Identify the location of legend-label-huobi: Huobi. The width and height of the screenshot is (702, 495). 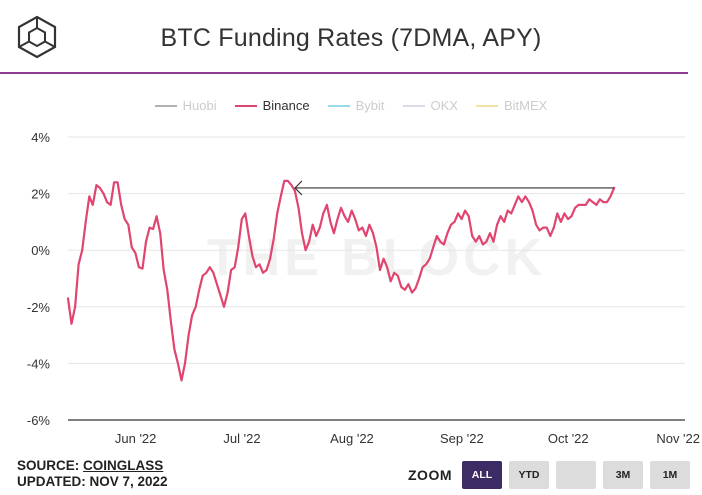
(199, 105).